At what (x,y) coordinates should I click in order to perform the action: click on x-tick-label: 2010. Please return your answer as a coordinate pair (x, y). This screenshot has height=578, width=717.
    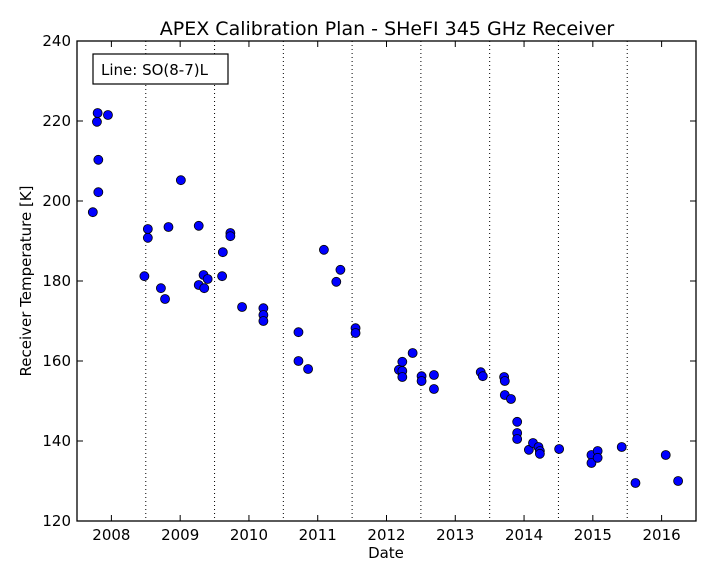
    Looking at the image, I should click on (249, 535).